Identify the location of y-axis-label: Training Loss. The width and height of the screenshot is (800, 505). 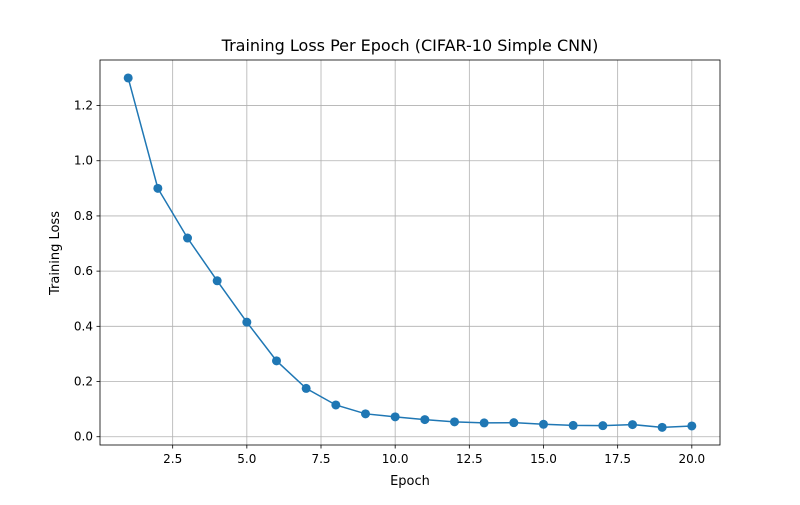
(55, 253).